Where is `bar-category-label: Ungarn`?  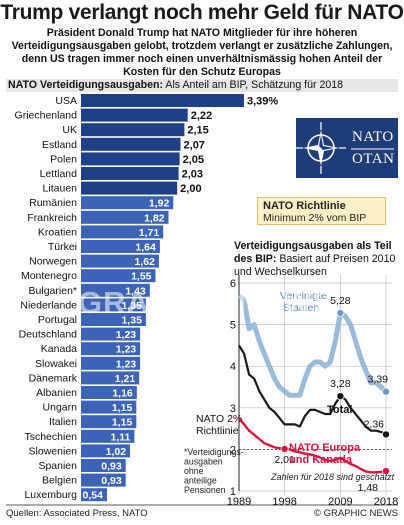
bar-category-label: Ungarn is located at coordinates (60, 408).